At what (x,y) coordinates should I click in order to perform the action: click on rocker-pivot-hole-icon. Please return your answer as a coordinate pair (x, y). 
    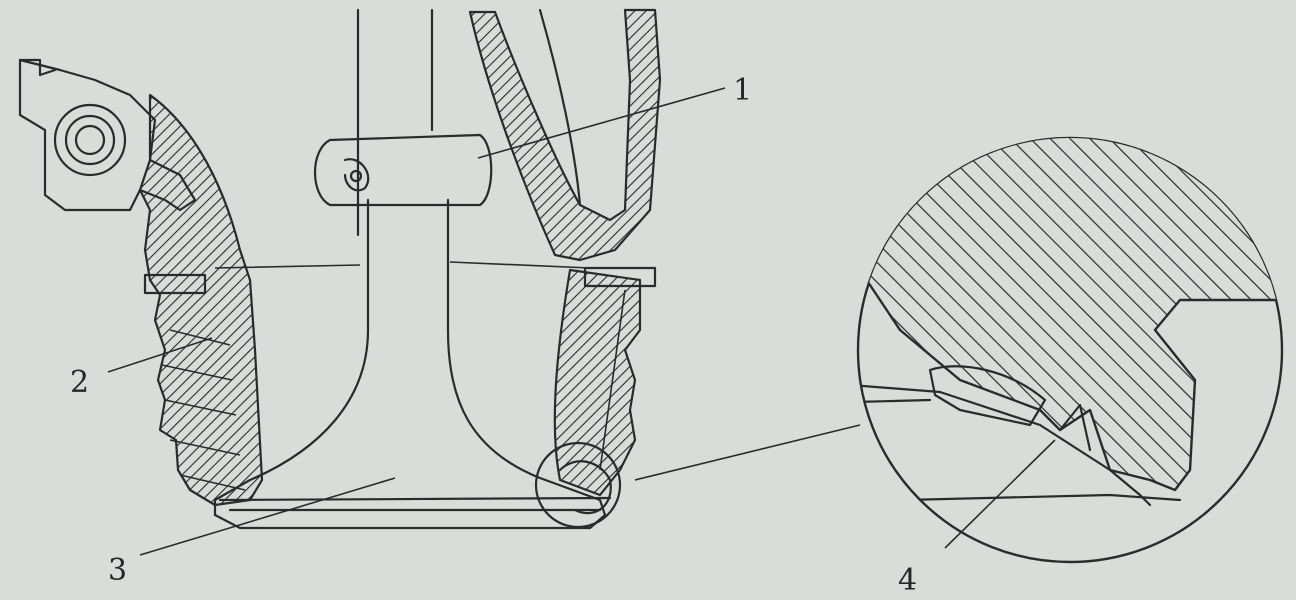
    Looking at the image, I should click on (90, 140).